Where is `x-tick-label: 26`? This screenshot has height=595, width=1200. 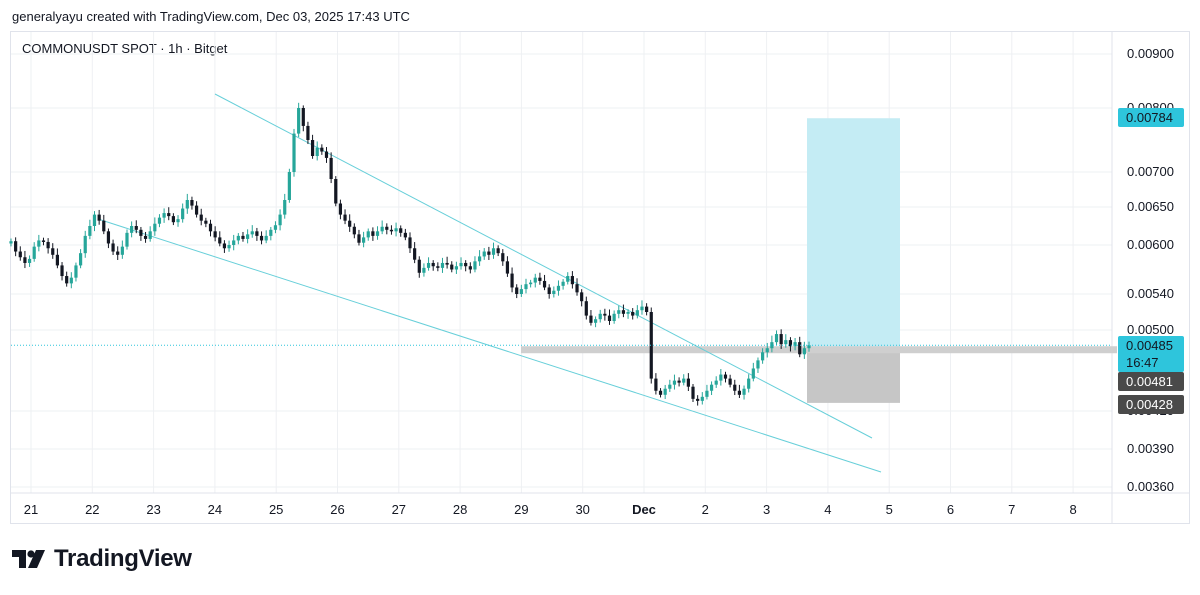
x-tick-label: 26 is located at coordinates (337, 509).